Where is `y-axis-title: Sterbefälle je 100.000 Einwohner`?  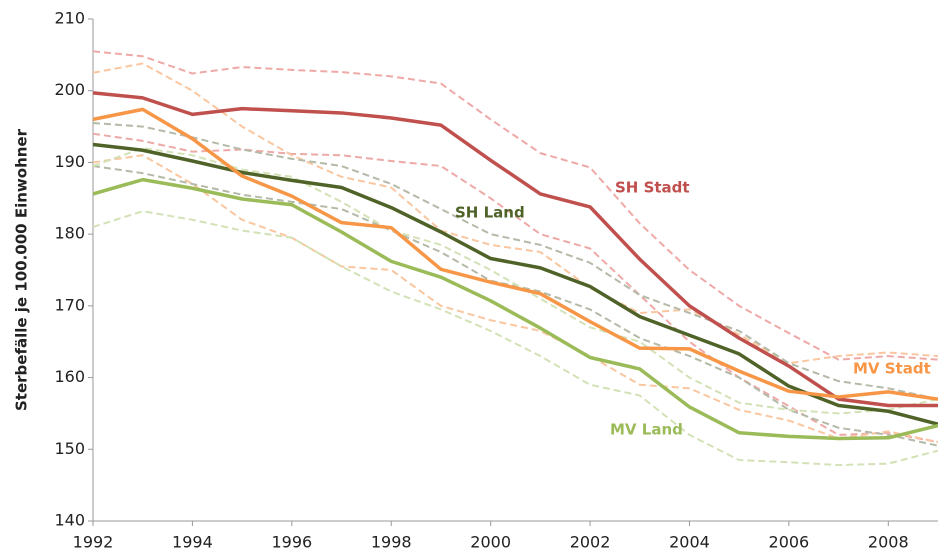
y-axis-title: Sterbefälle je 100.000 Einwohner is located at coordinates (22, 269).